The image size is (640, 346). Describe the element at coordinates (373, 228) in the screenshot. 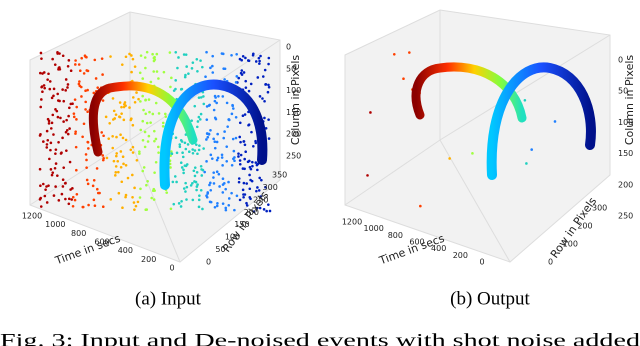

I see `x-tick-label: 1000` at that location.